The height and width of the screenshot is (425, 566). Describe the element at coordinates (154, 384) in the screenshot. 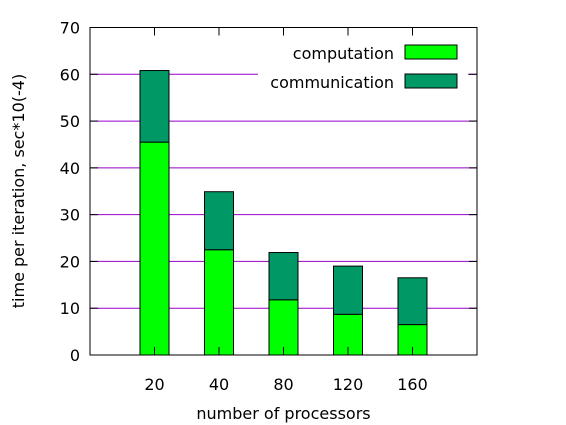

I see `x-tick-label-20: 20` at that location.